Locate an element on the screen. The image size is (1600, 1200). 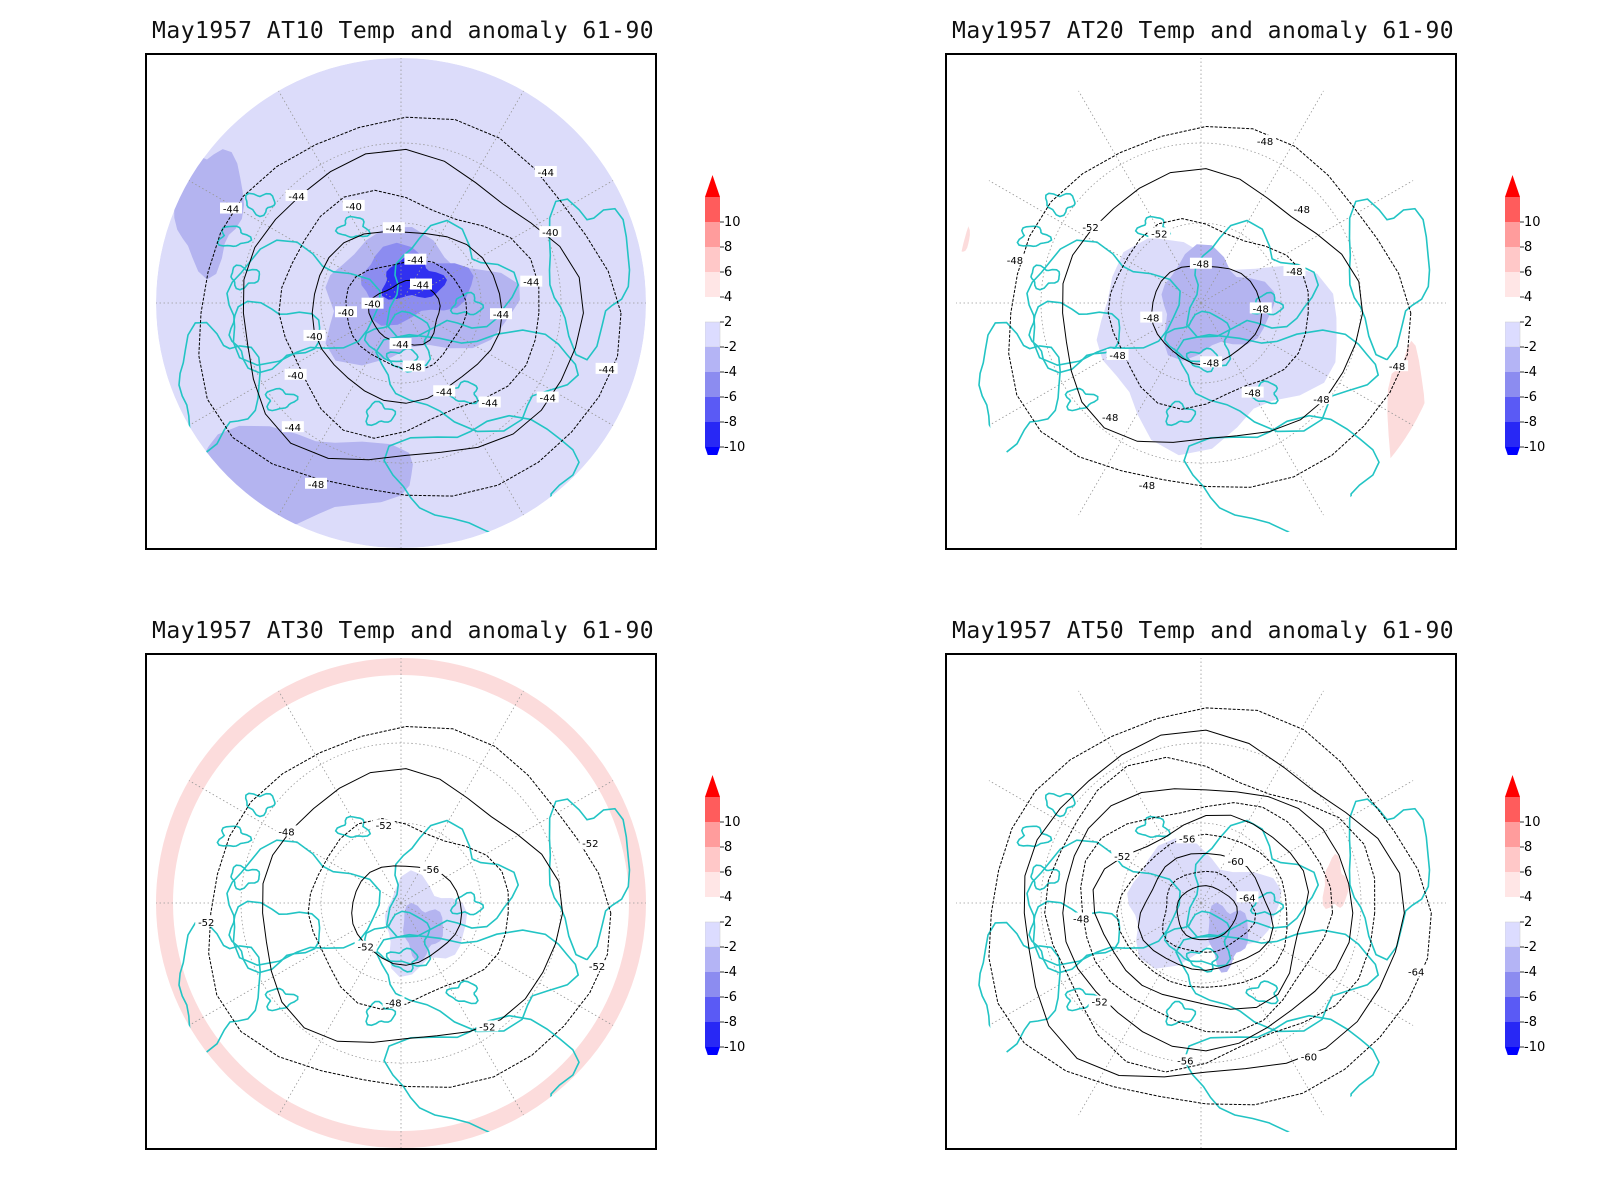
colorbar-tick-label: 10 is located at coordinates (1532, 822).